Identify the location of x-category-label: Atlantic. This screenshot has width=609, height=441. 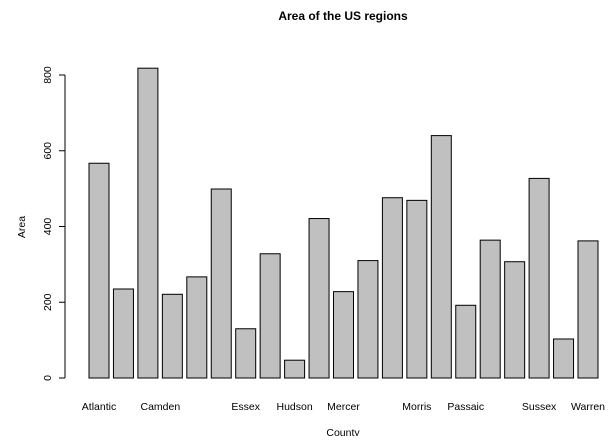
(99, 407).